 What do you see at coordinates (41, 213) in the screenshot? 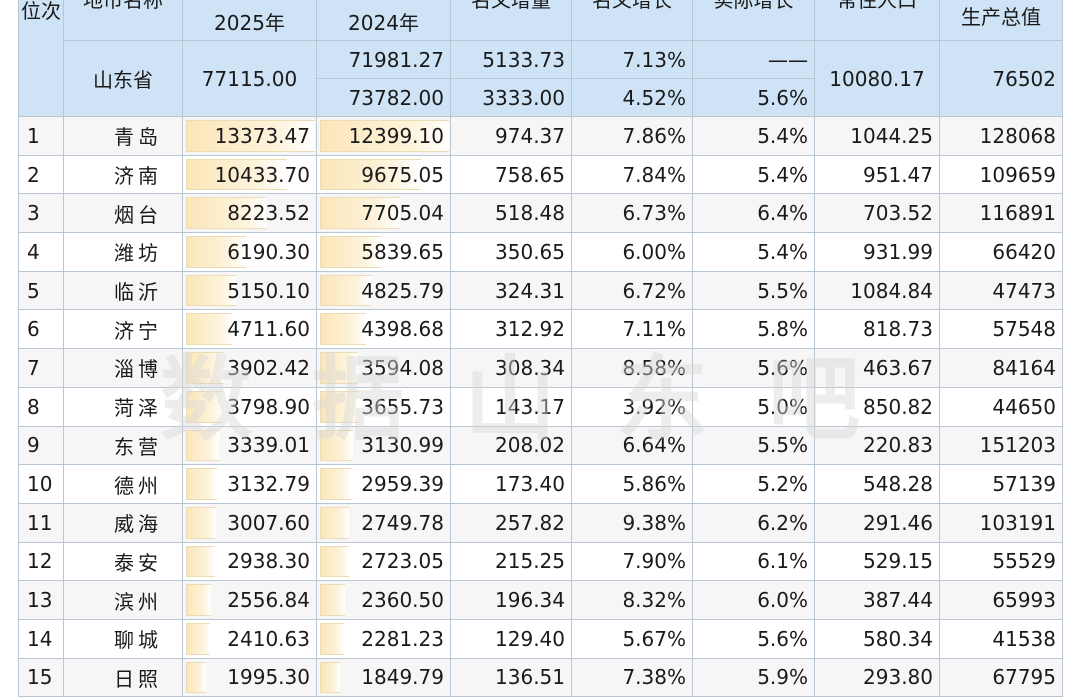
I see `rank-cell: 3` at bounding box center [41, 213].